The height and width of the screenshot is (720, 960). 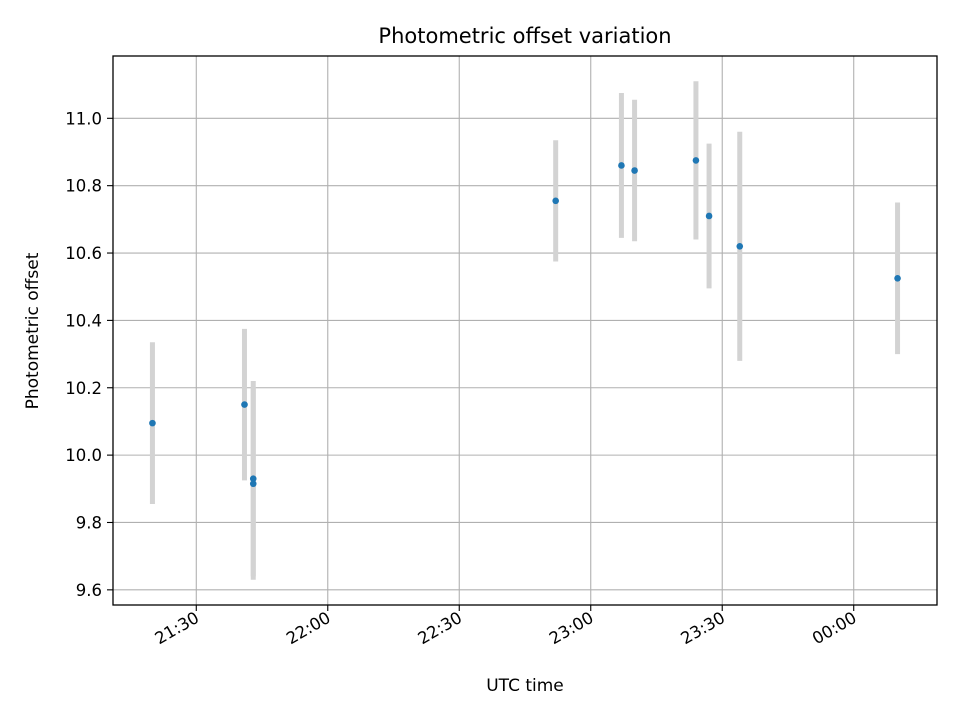 I want to click on y-tick-label: 10.0, so click(x=83, y=455).